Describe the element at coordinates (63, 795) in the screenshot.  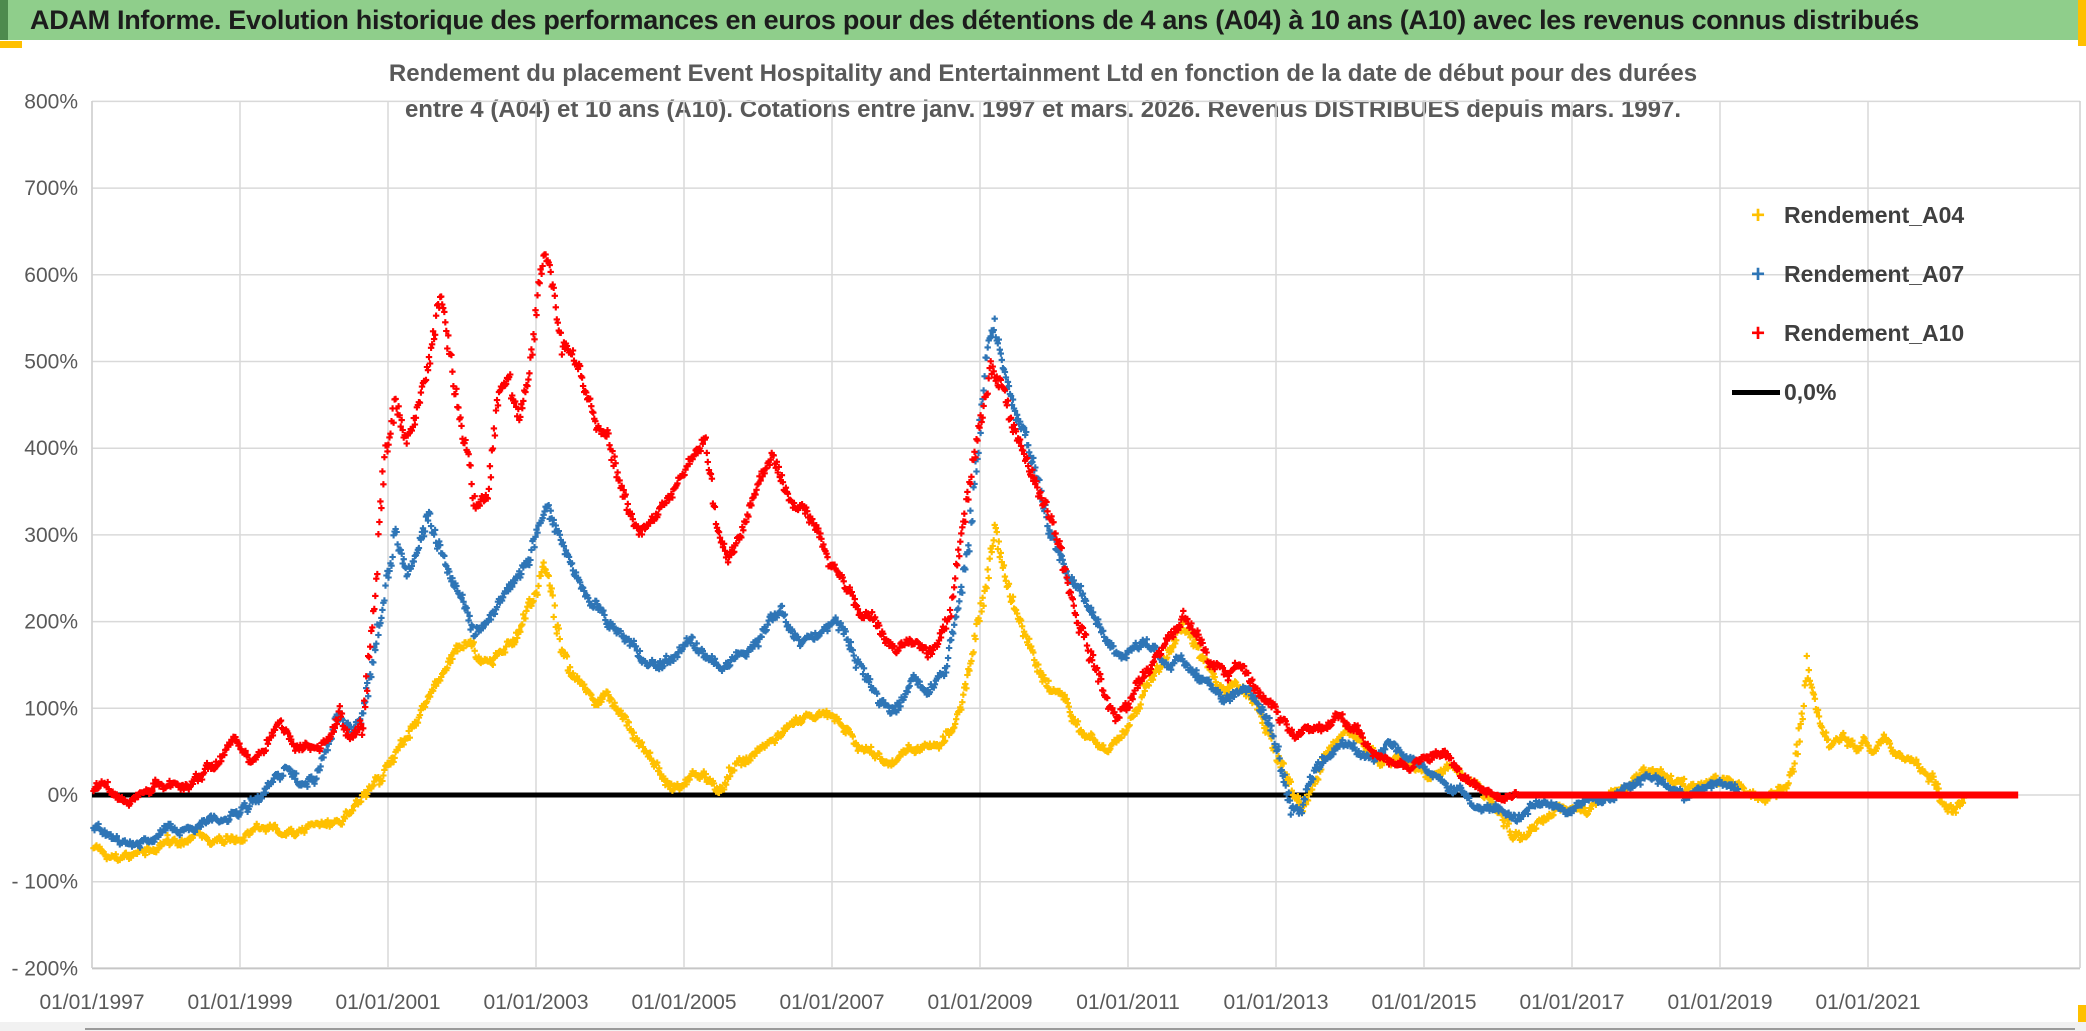
I see `y-axis-tick-label: 0%` at that location.